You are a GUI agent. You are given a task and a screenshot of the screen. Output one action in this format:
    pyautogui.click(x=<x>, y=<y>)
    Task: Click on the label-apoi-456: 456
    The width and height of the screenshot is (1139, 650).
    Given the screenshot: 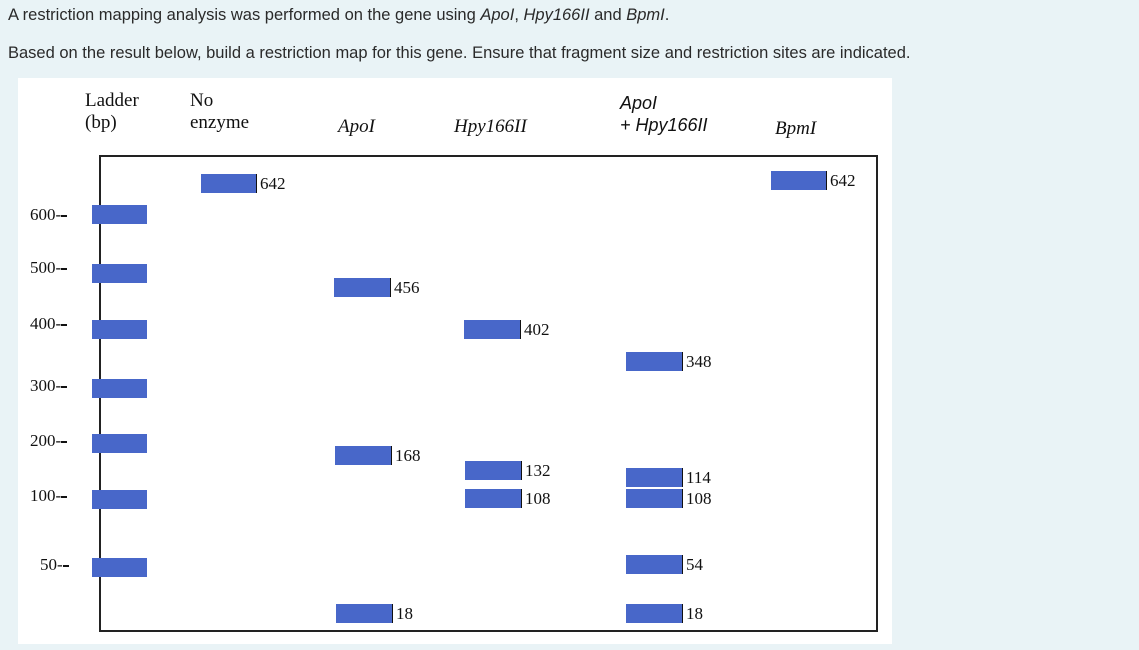 What is the action you would take?
    pyautogui.click(x=405, y=287)
    